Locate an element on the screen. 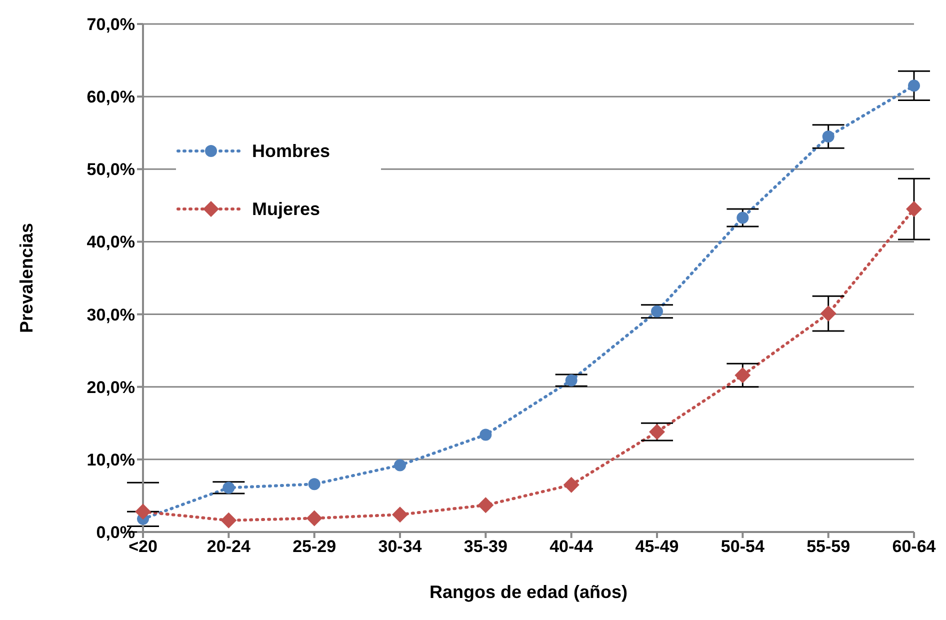 This screenshot has height=620, width=946. y-tick-label: 40,0% is located at coordinates (110, 242).